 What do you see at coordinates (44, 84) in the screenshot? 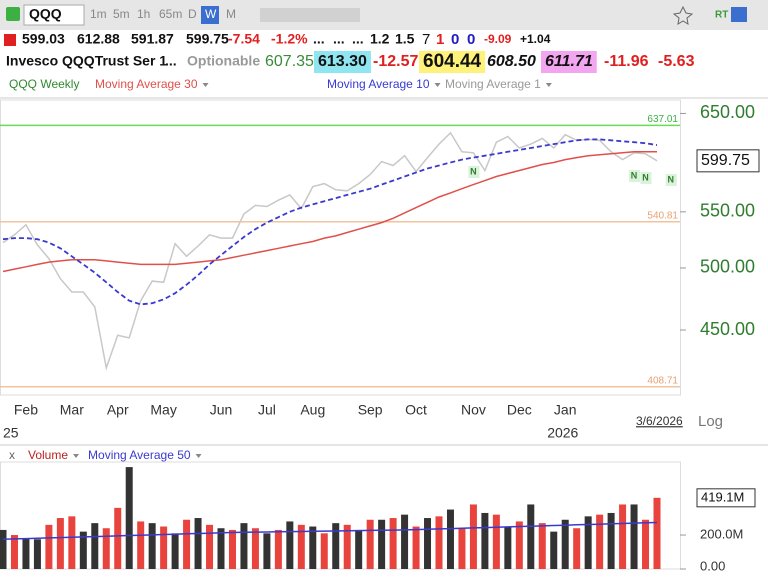
I see `chart-title: QQQ Weekly` at bounding box center [44, 84].